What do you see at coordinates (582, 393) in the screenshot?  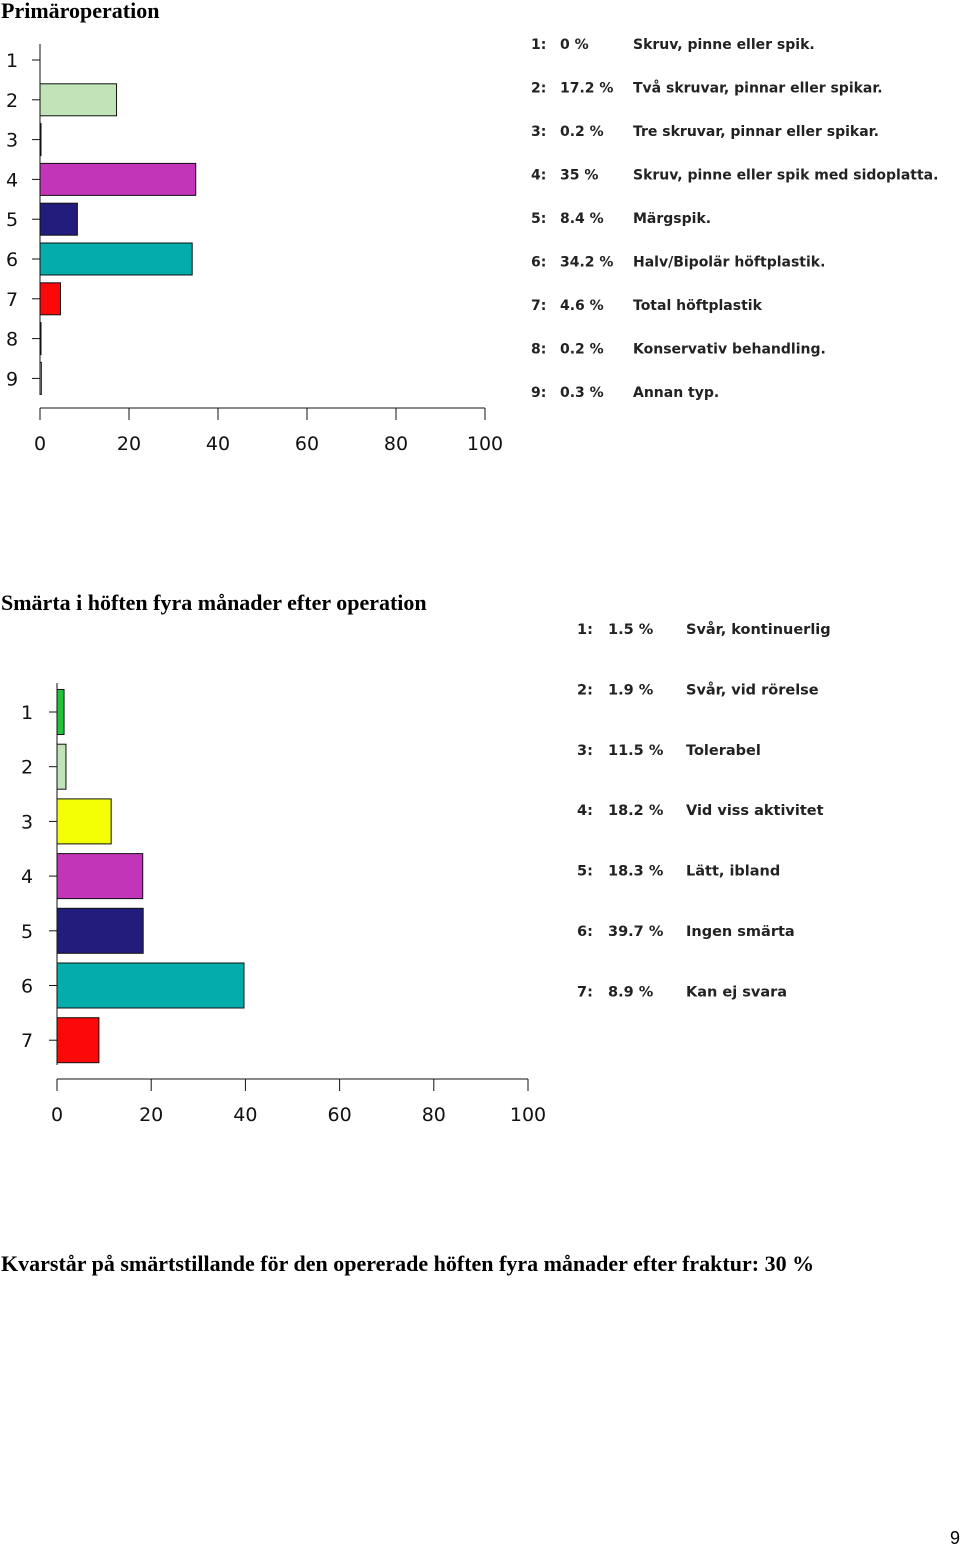 I see `legend-percent: 0.3 %` at bounding box center [582, 393].